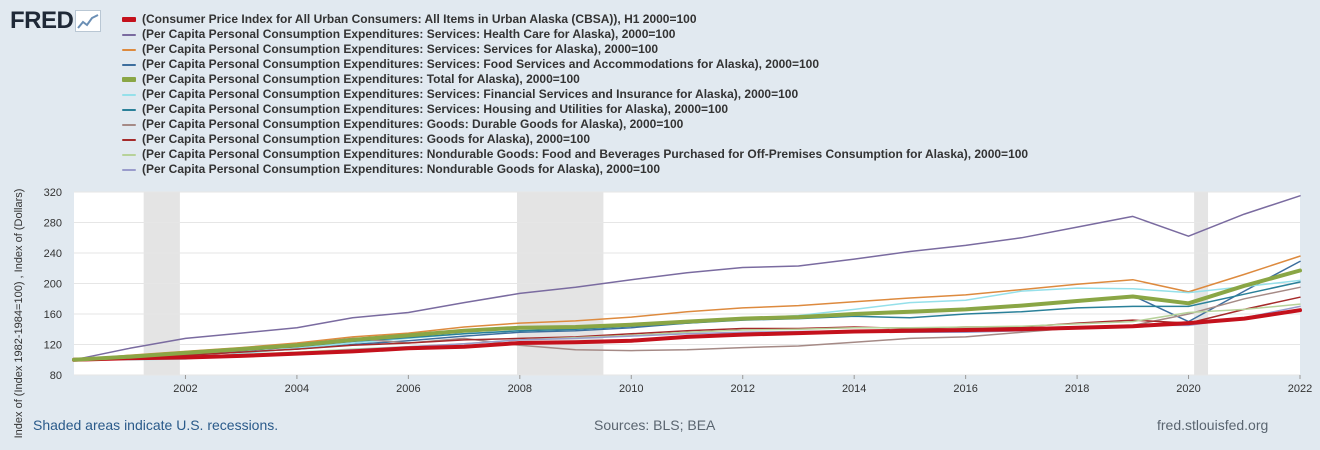 This screenshot has height=450, width=1320. Describe the element at coordinates (156, 425) in the screenshot. I see `recession-note: Shaded areas indicate U.S. recessions.` at that location.